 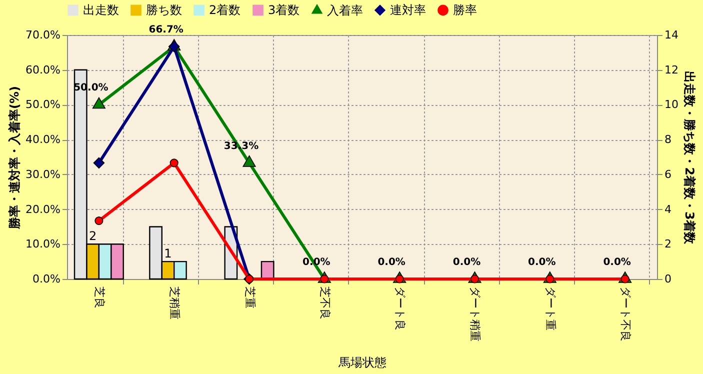 What do you see at coordinates (400, 308) in the screenshot?
I see `x-tick-label: ダート良` at bounding box center [400, 308].